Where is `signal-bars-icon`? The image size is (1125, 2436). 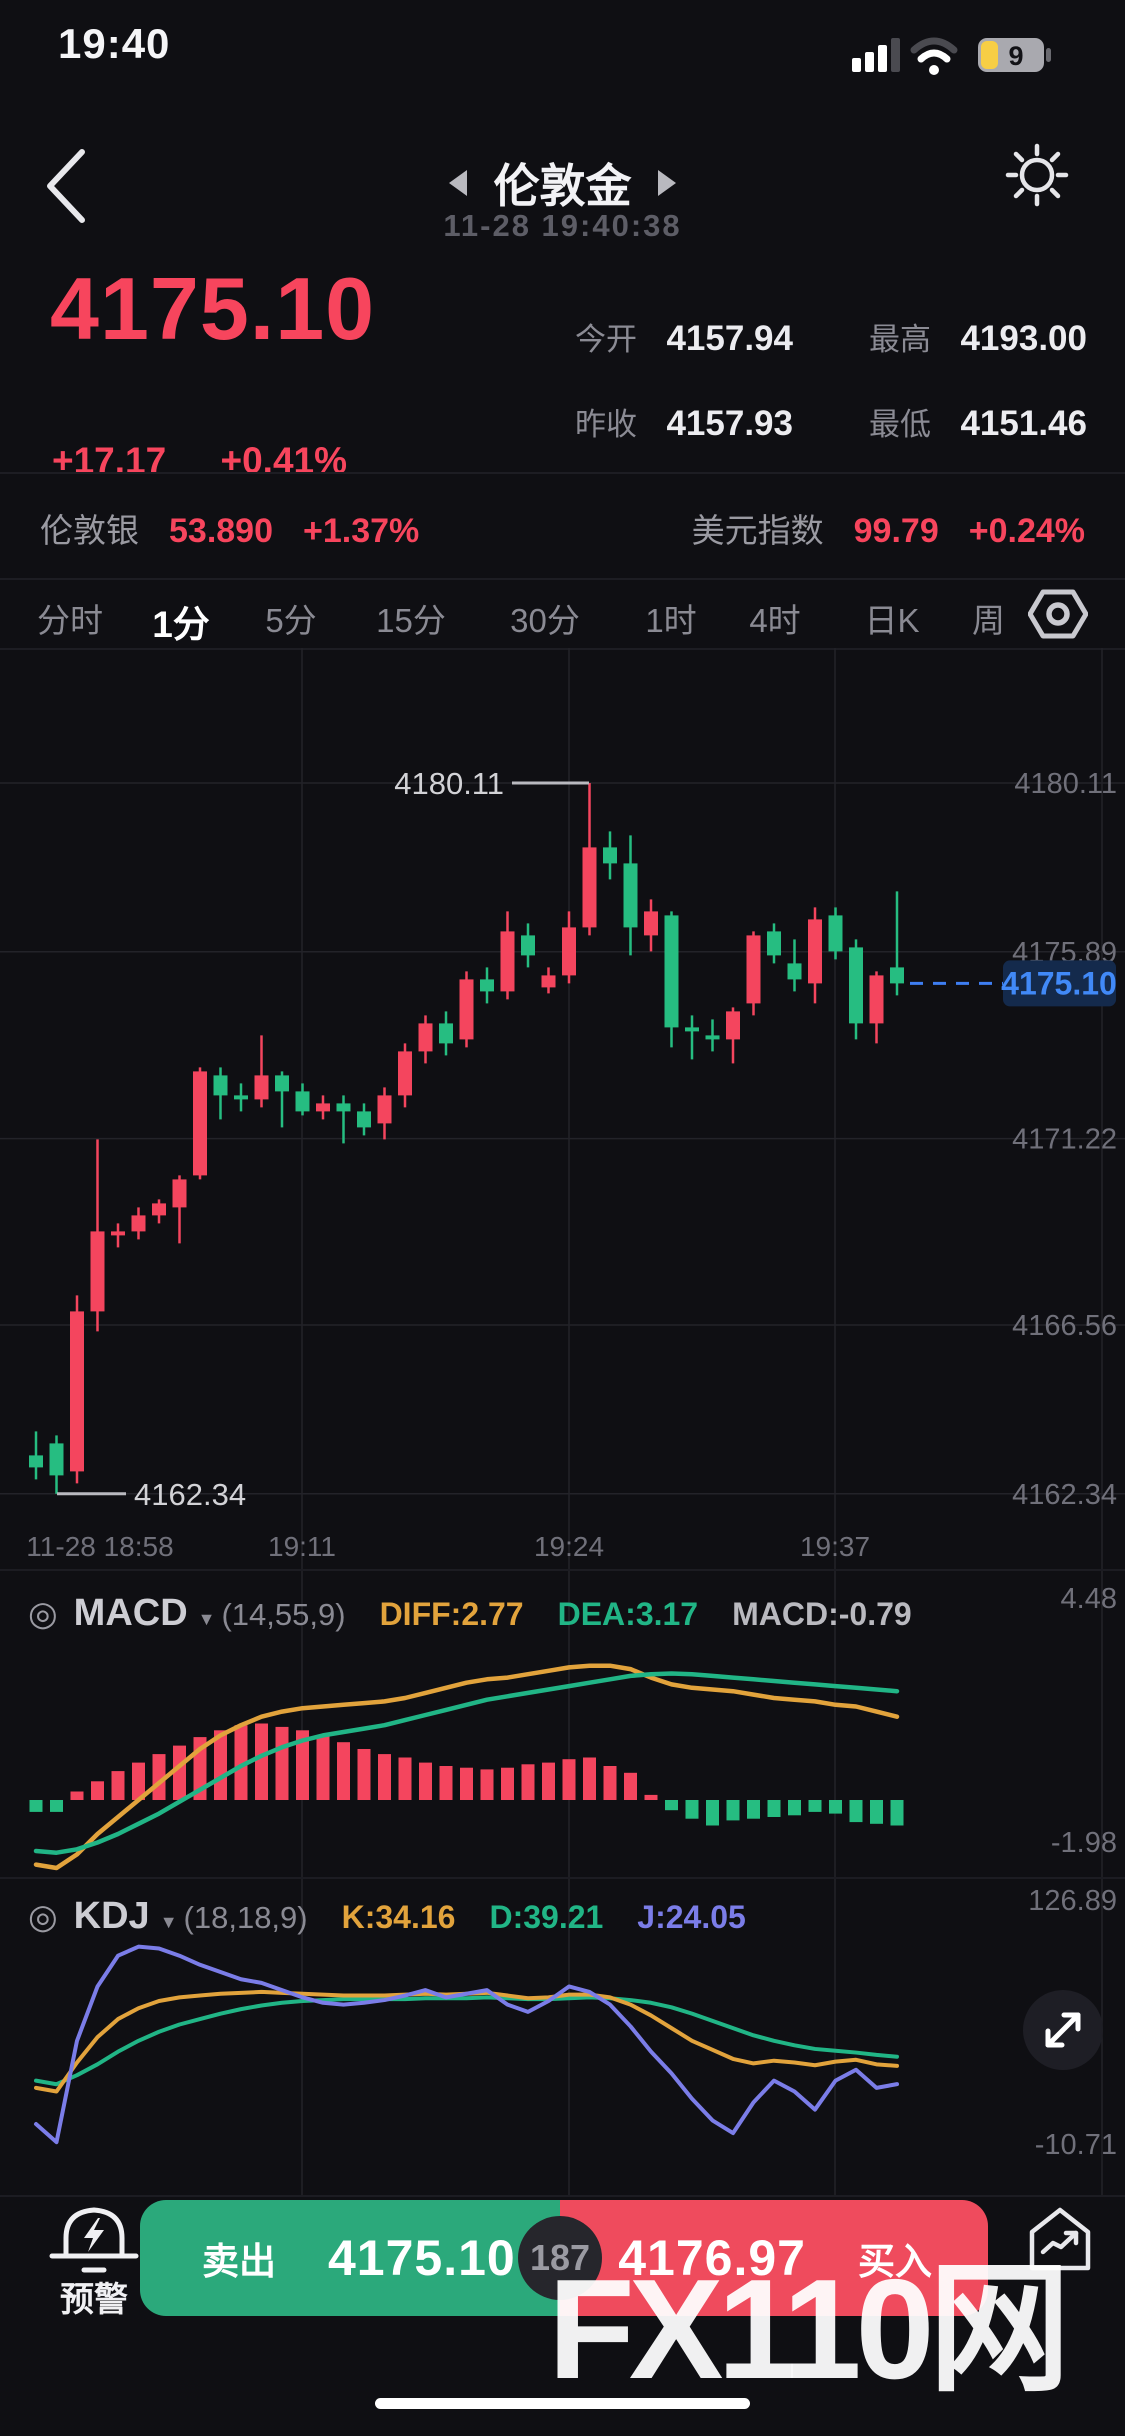
signal-bars-icon is located at coordinates (876, 55).